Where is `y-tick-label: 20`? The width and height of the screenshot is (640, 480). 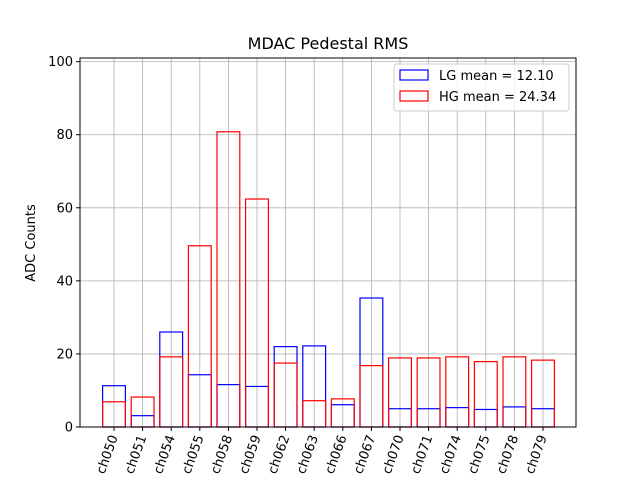
y-tick-label: 20 is located at coordinates (64, 354).